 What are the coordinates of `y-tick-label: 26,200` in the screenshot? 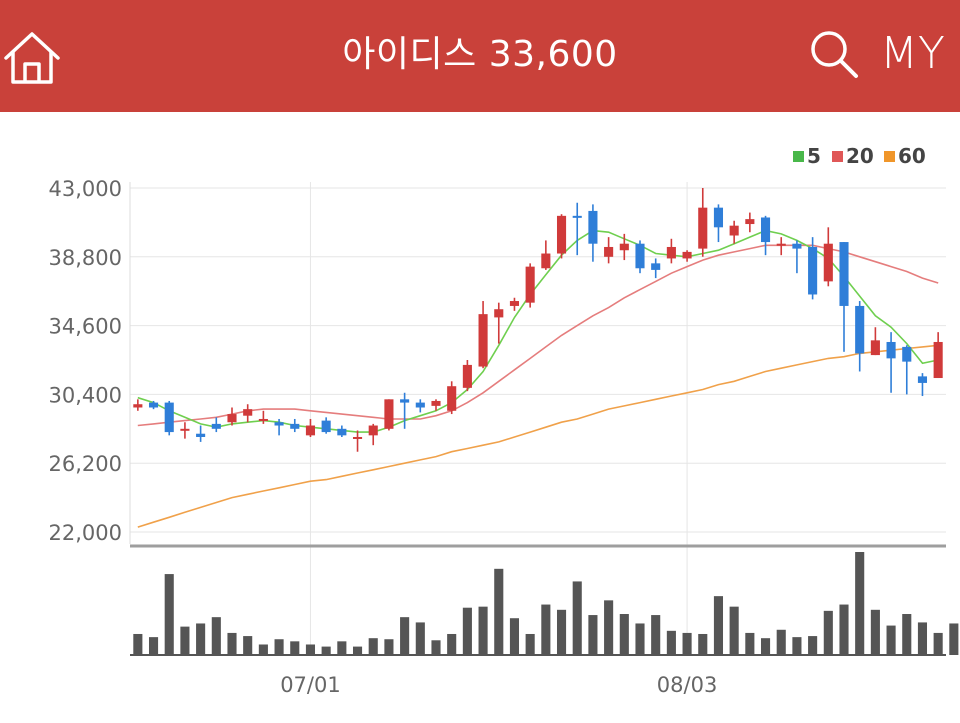 It's located at (85, 464).